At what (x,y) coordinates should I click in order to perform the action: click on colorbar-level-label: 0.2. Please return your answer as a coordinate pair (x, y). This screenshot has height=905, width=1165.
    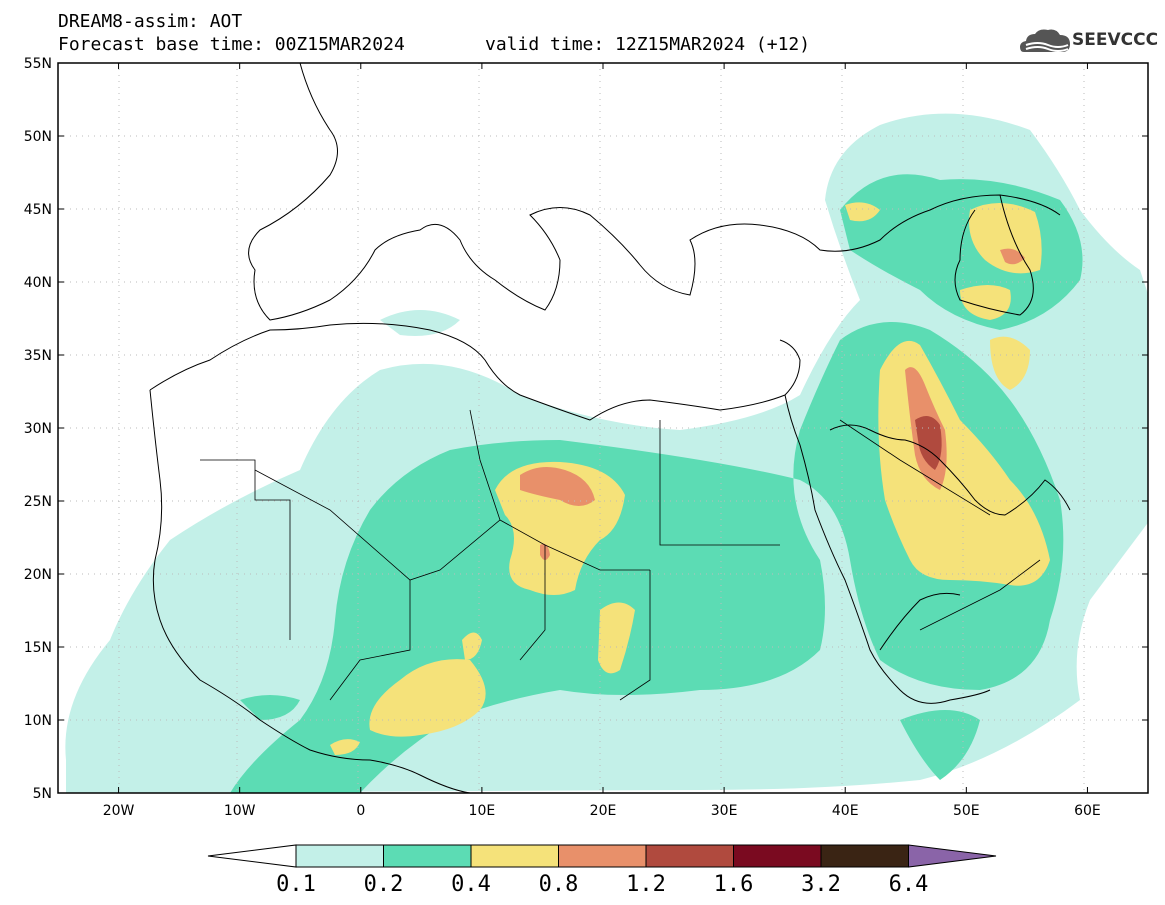
    Looking at the image, I should click on (384, 884).